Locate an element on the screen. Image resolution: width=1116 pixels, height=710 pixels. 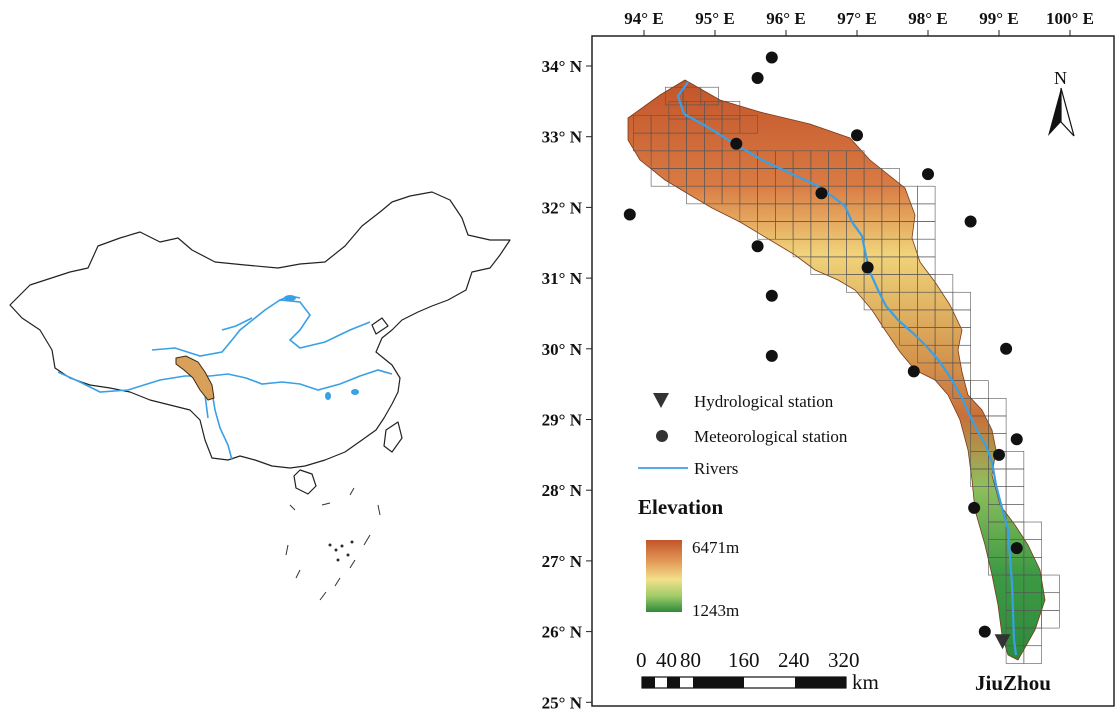
elevation-title: Elevation is located at coordinates (680, 507).